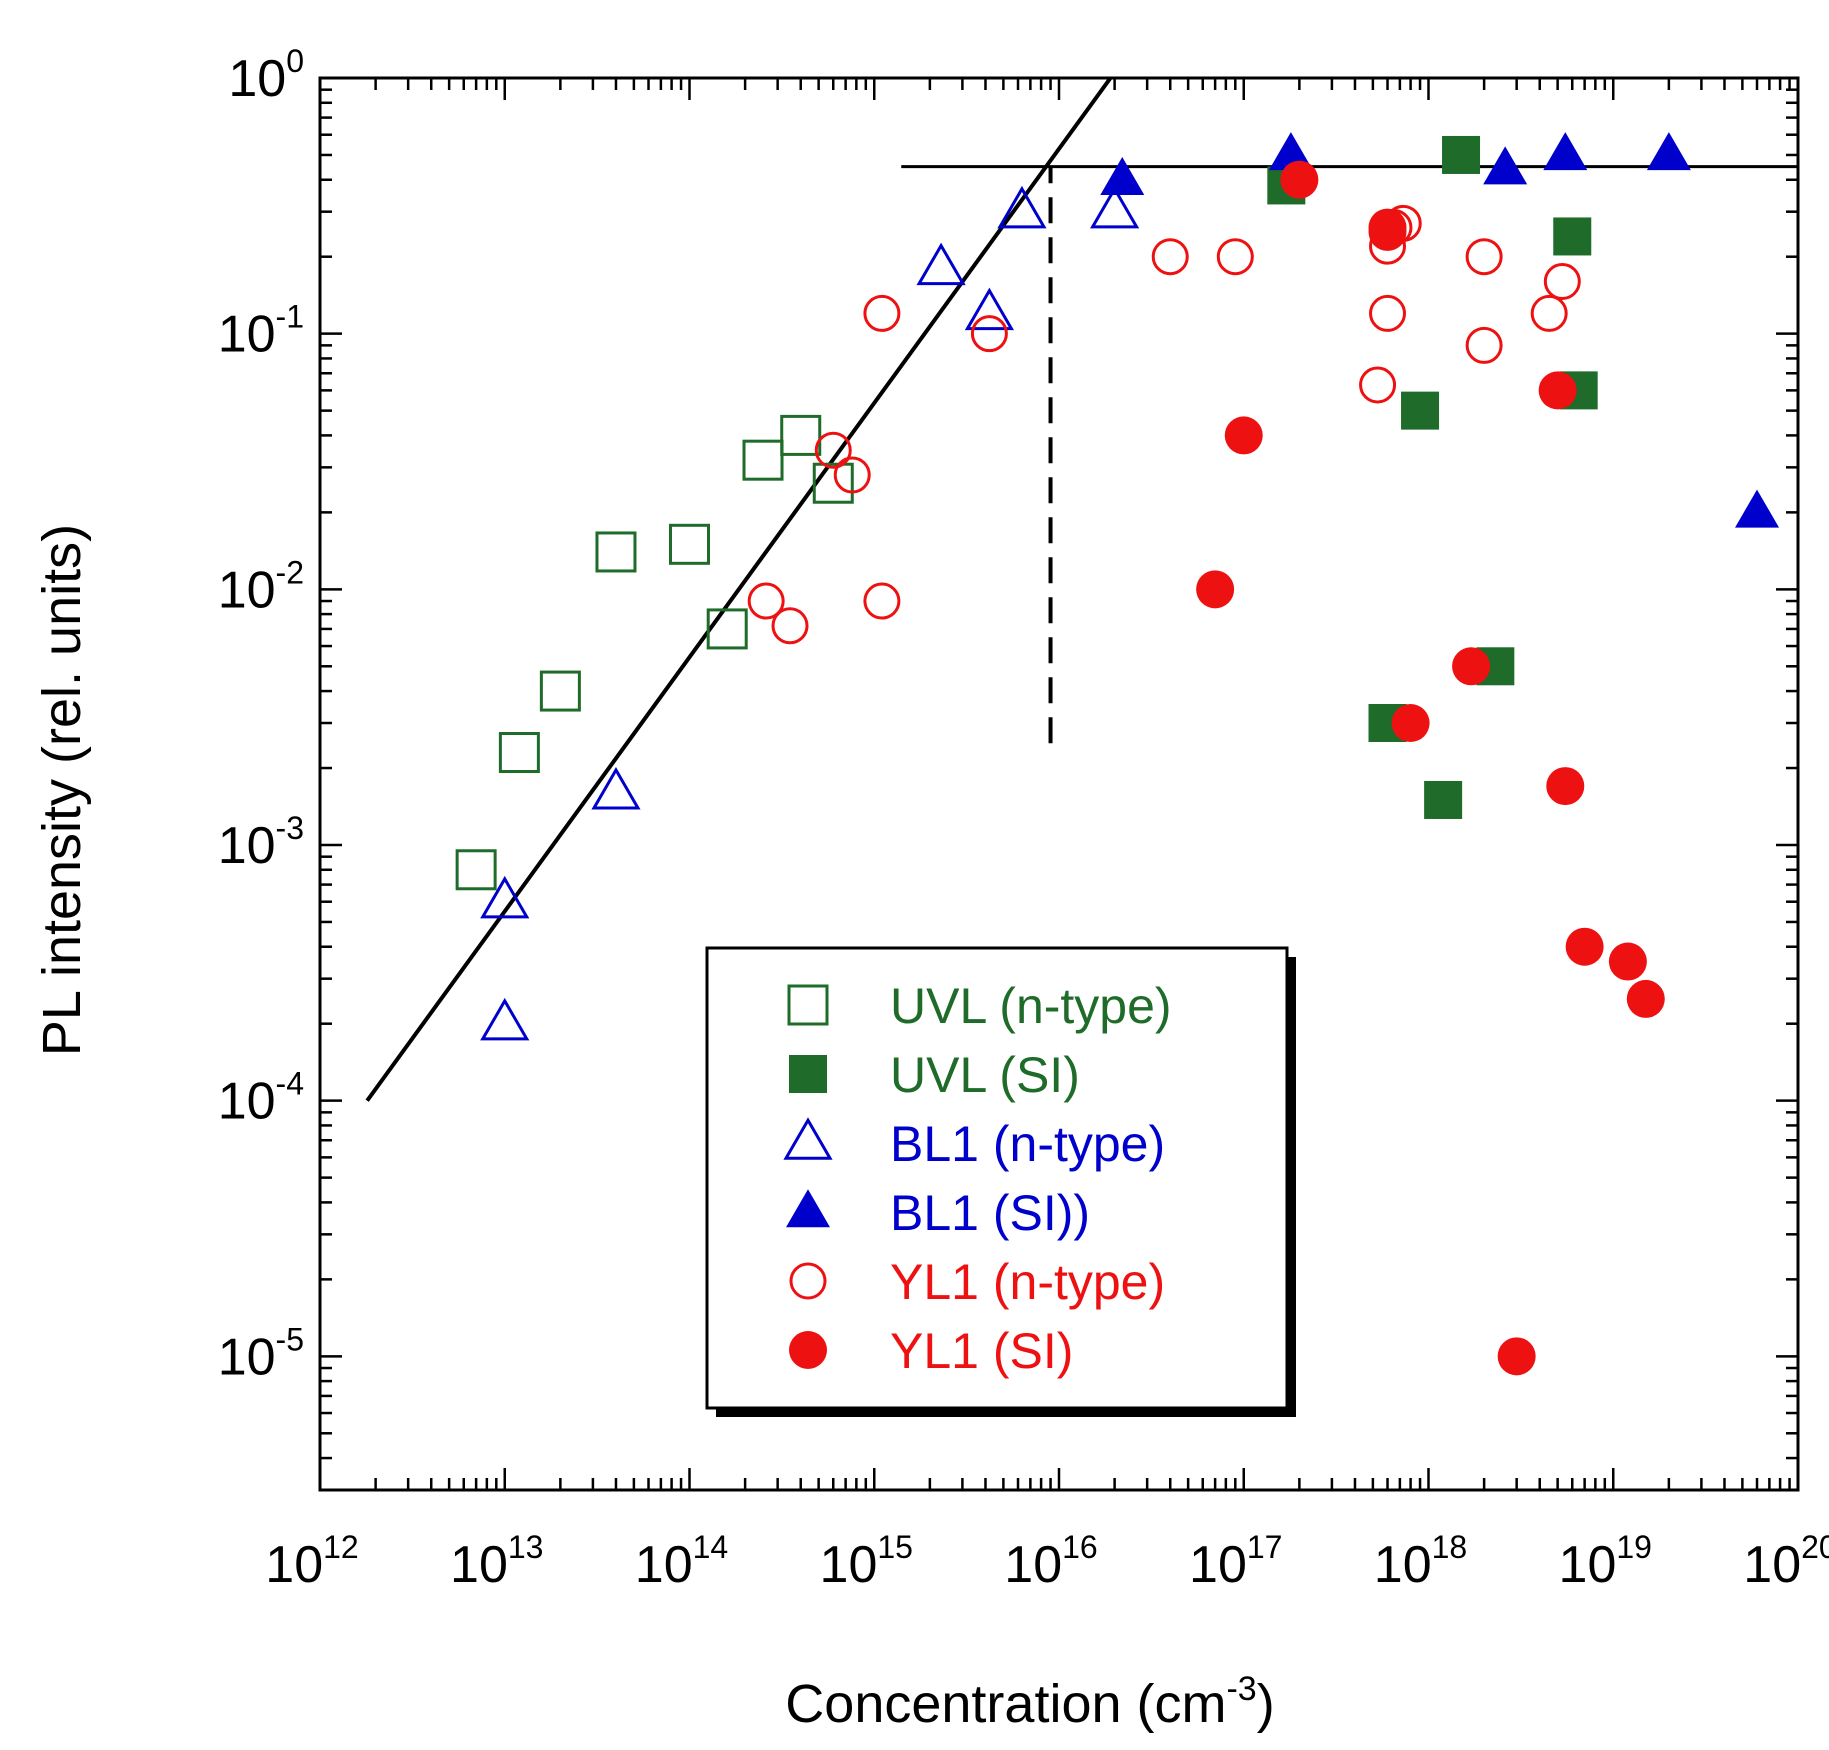 The height and width of the screenshot is (1750, 1829). I want to click on legend-marker-yl1-n-type, so click(808, 1281).